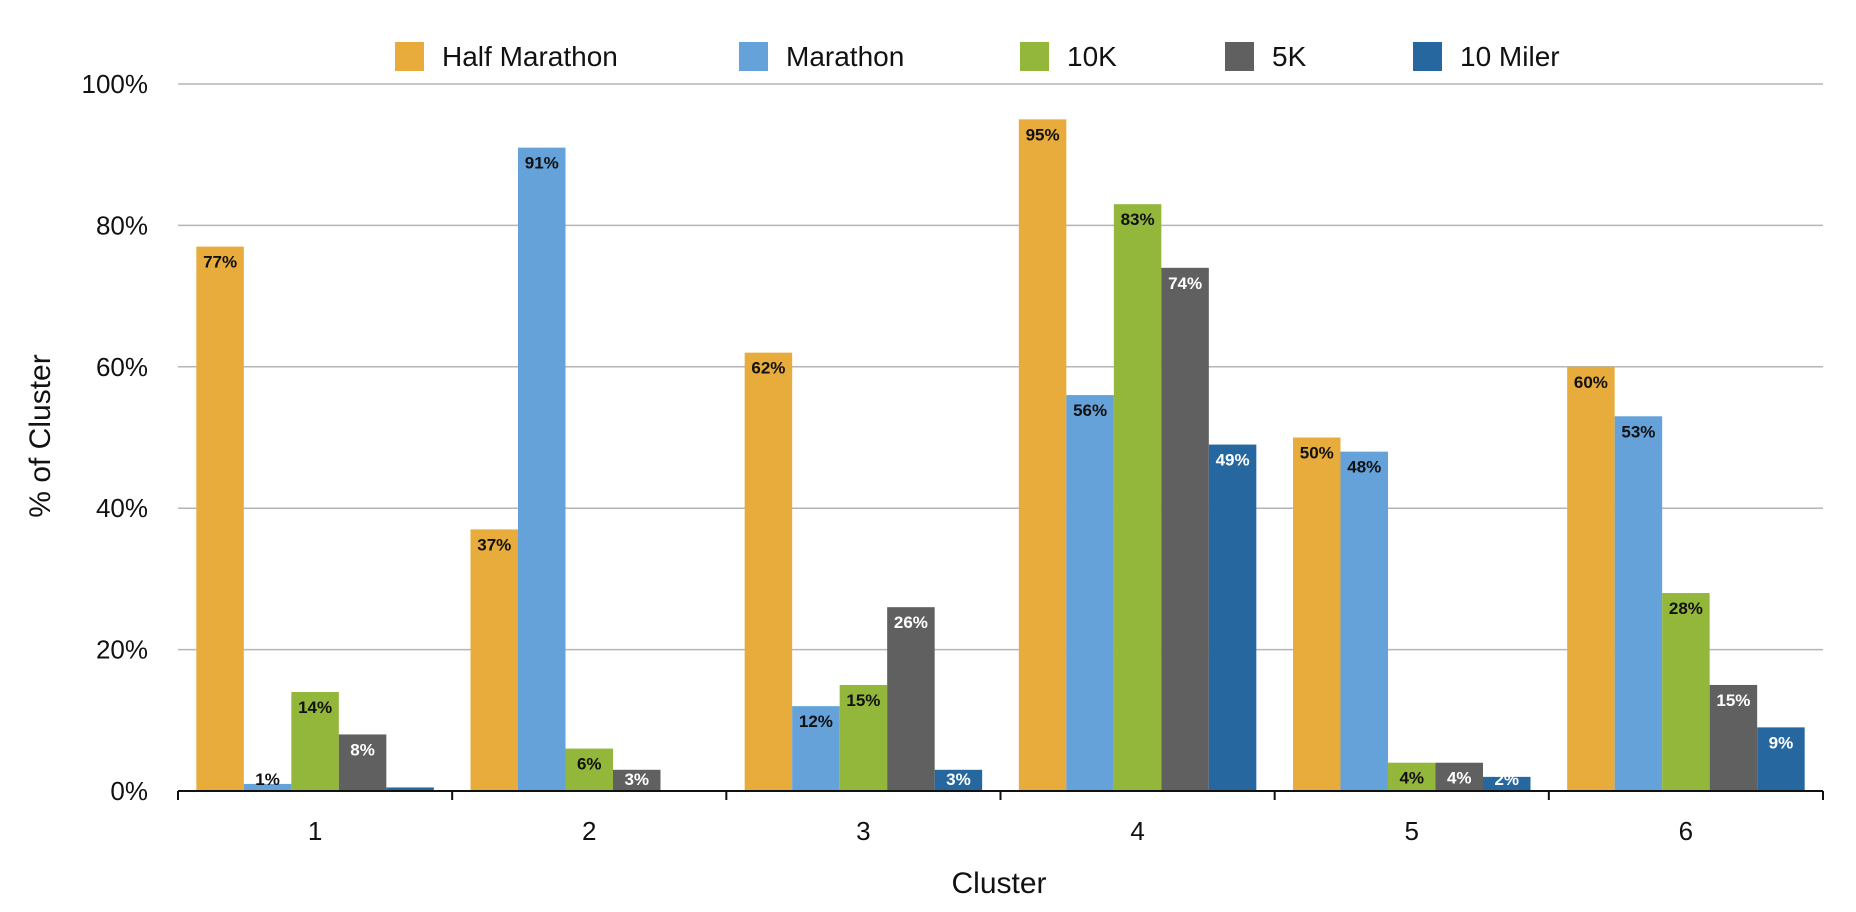 This screenshot has width=1856, height=912. What do you see at coordinates (115, 84) in the screenshot?
I see `y-tick-label: 100%` at bounding box center [115, 84].